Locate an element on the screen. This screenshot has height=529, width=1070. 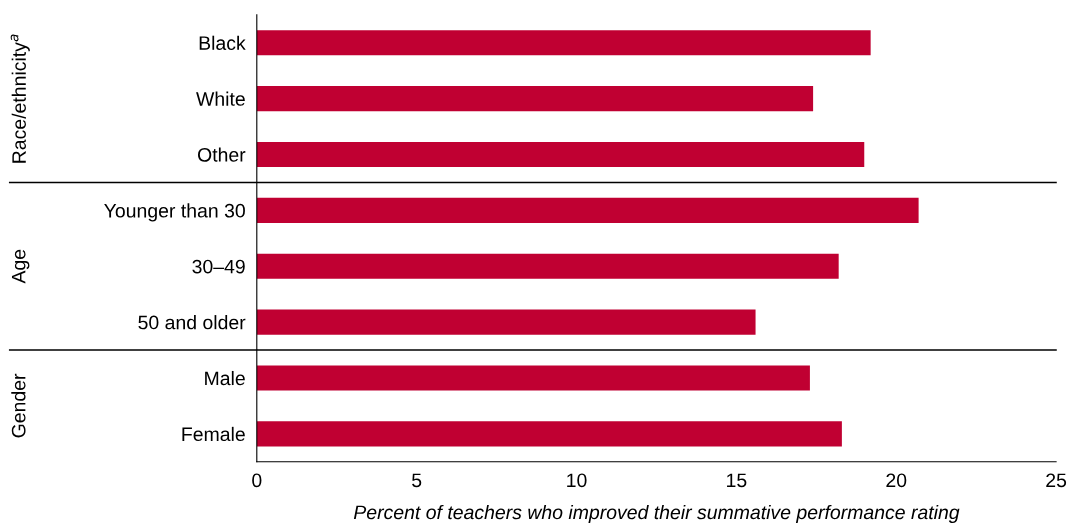
x-tick-label: 0 is located at coordinates (257, 480).